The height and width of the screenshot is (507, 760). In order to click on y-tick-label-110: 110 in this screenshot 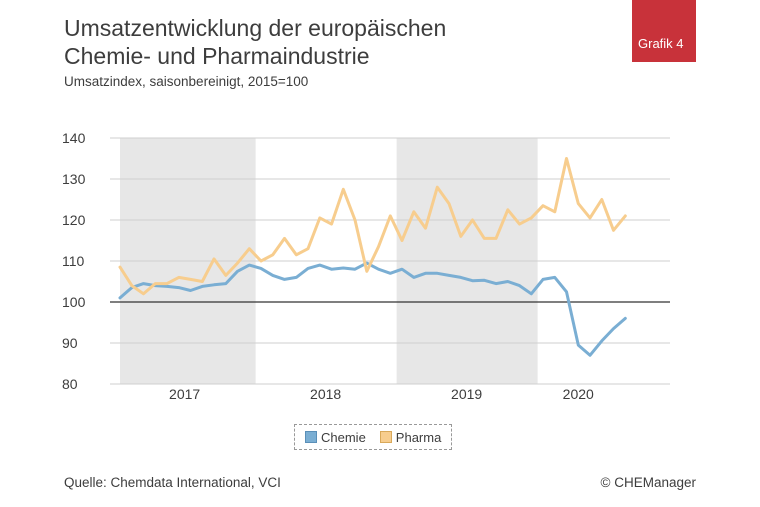, I will do `click(73, 261)`.